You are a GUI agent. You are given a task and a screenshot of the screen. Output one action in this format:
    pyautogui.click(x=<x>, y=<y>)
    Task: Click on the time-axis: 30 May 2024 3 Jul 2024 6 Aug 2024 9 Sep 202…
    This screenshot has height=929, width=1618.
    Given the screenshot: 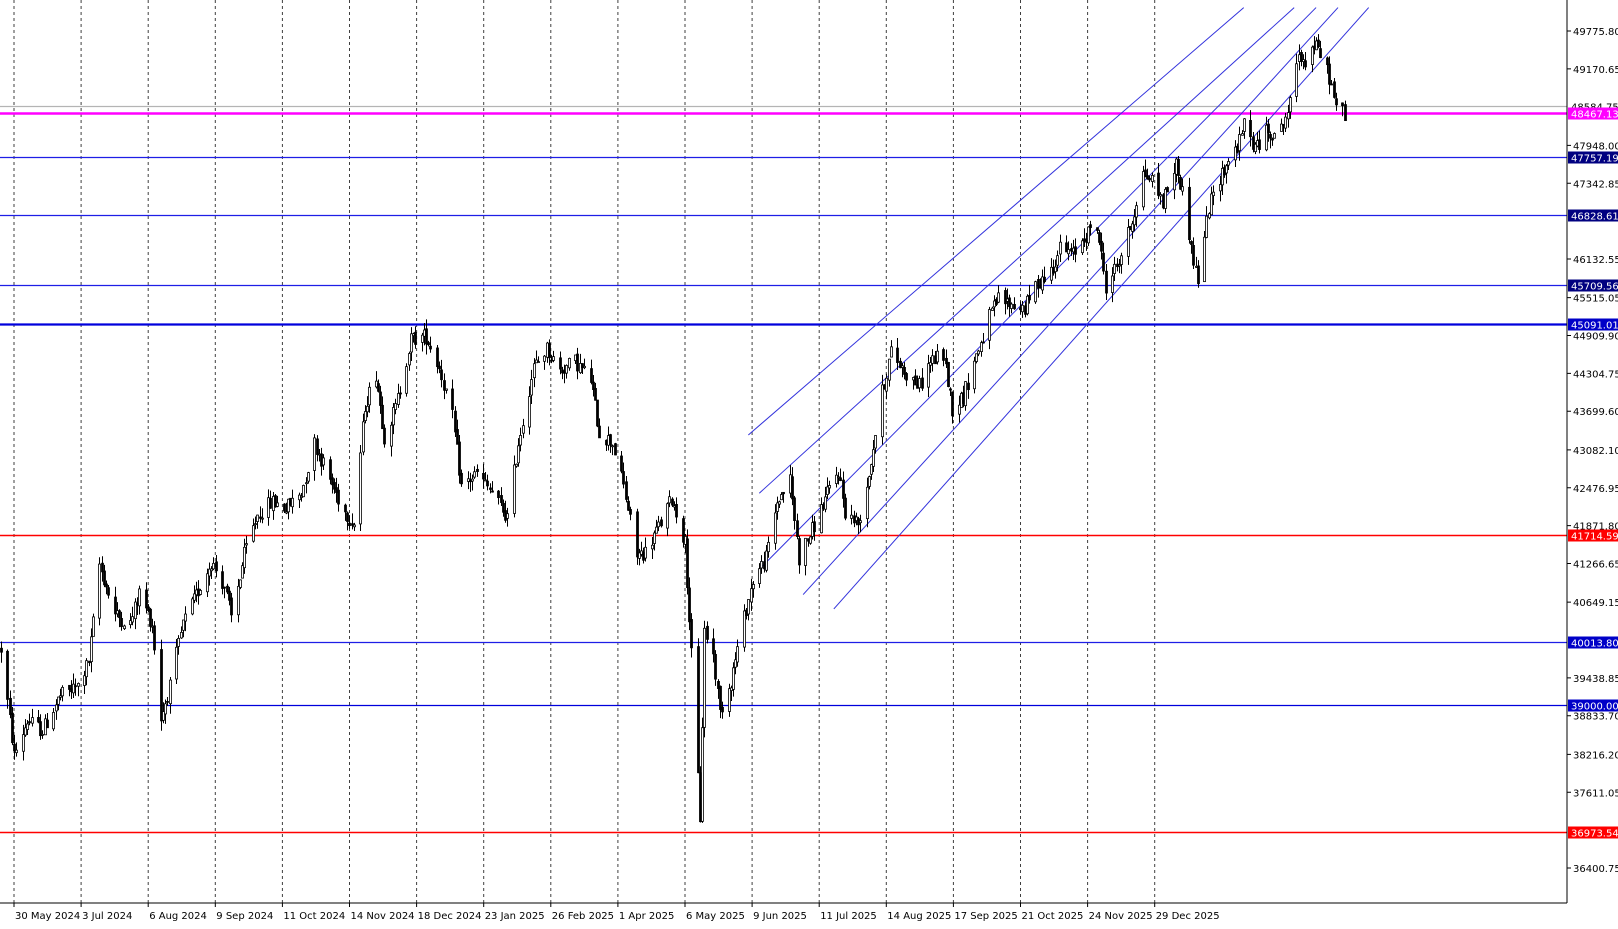 What is the action you would take?
    pyautogui.click(x=783, y=912)
    